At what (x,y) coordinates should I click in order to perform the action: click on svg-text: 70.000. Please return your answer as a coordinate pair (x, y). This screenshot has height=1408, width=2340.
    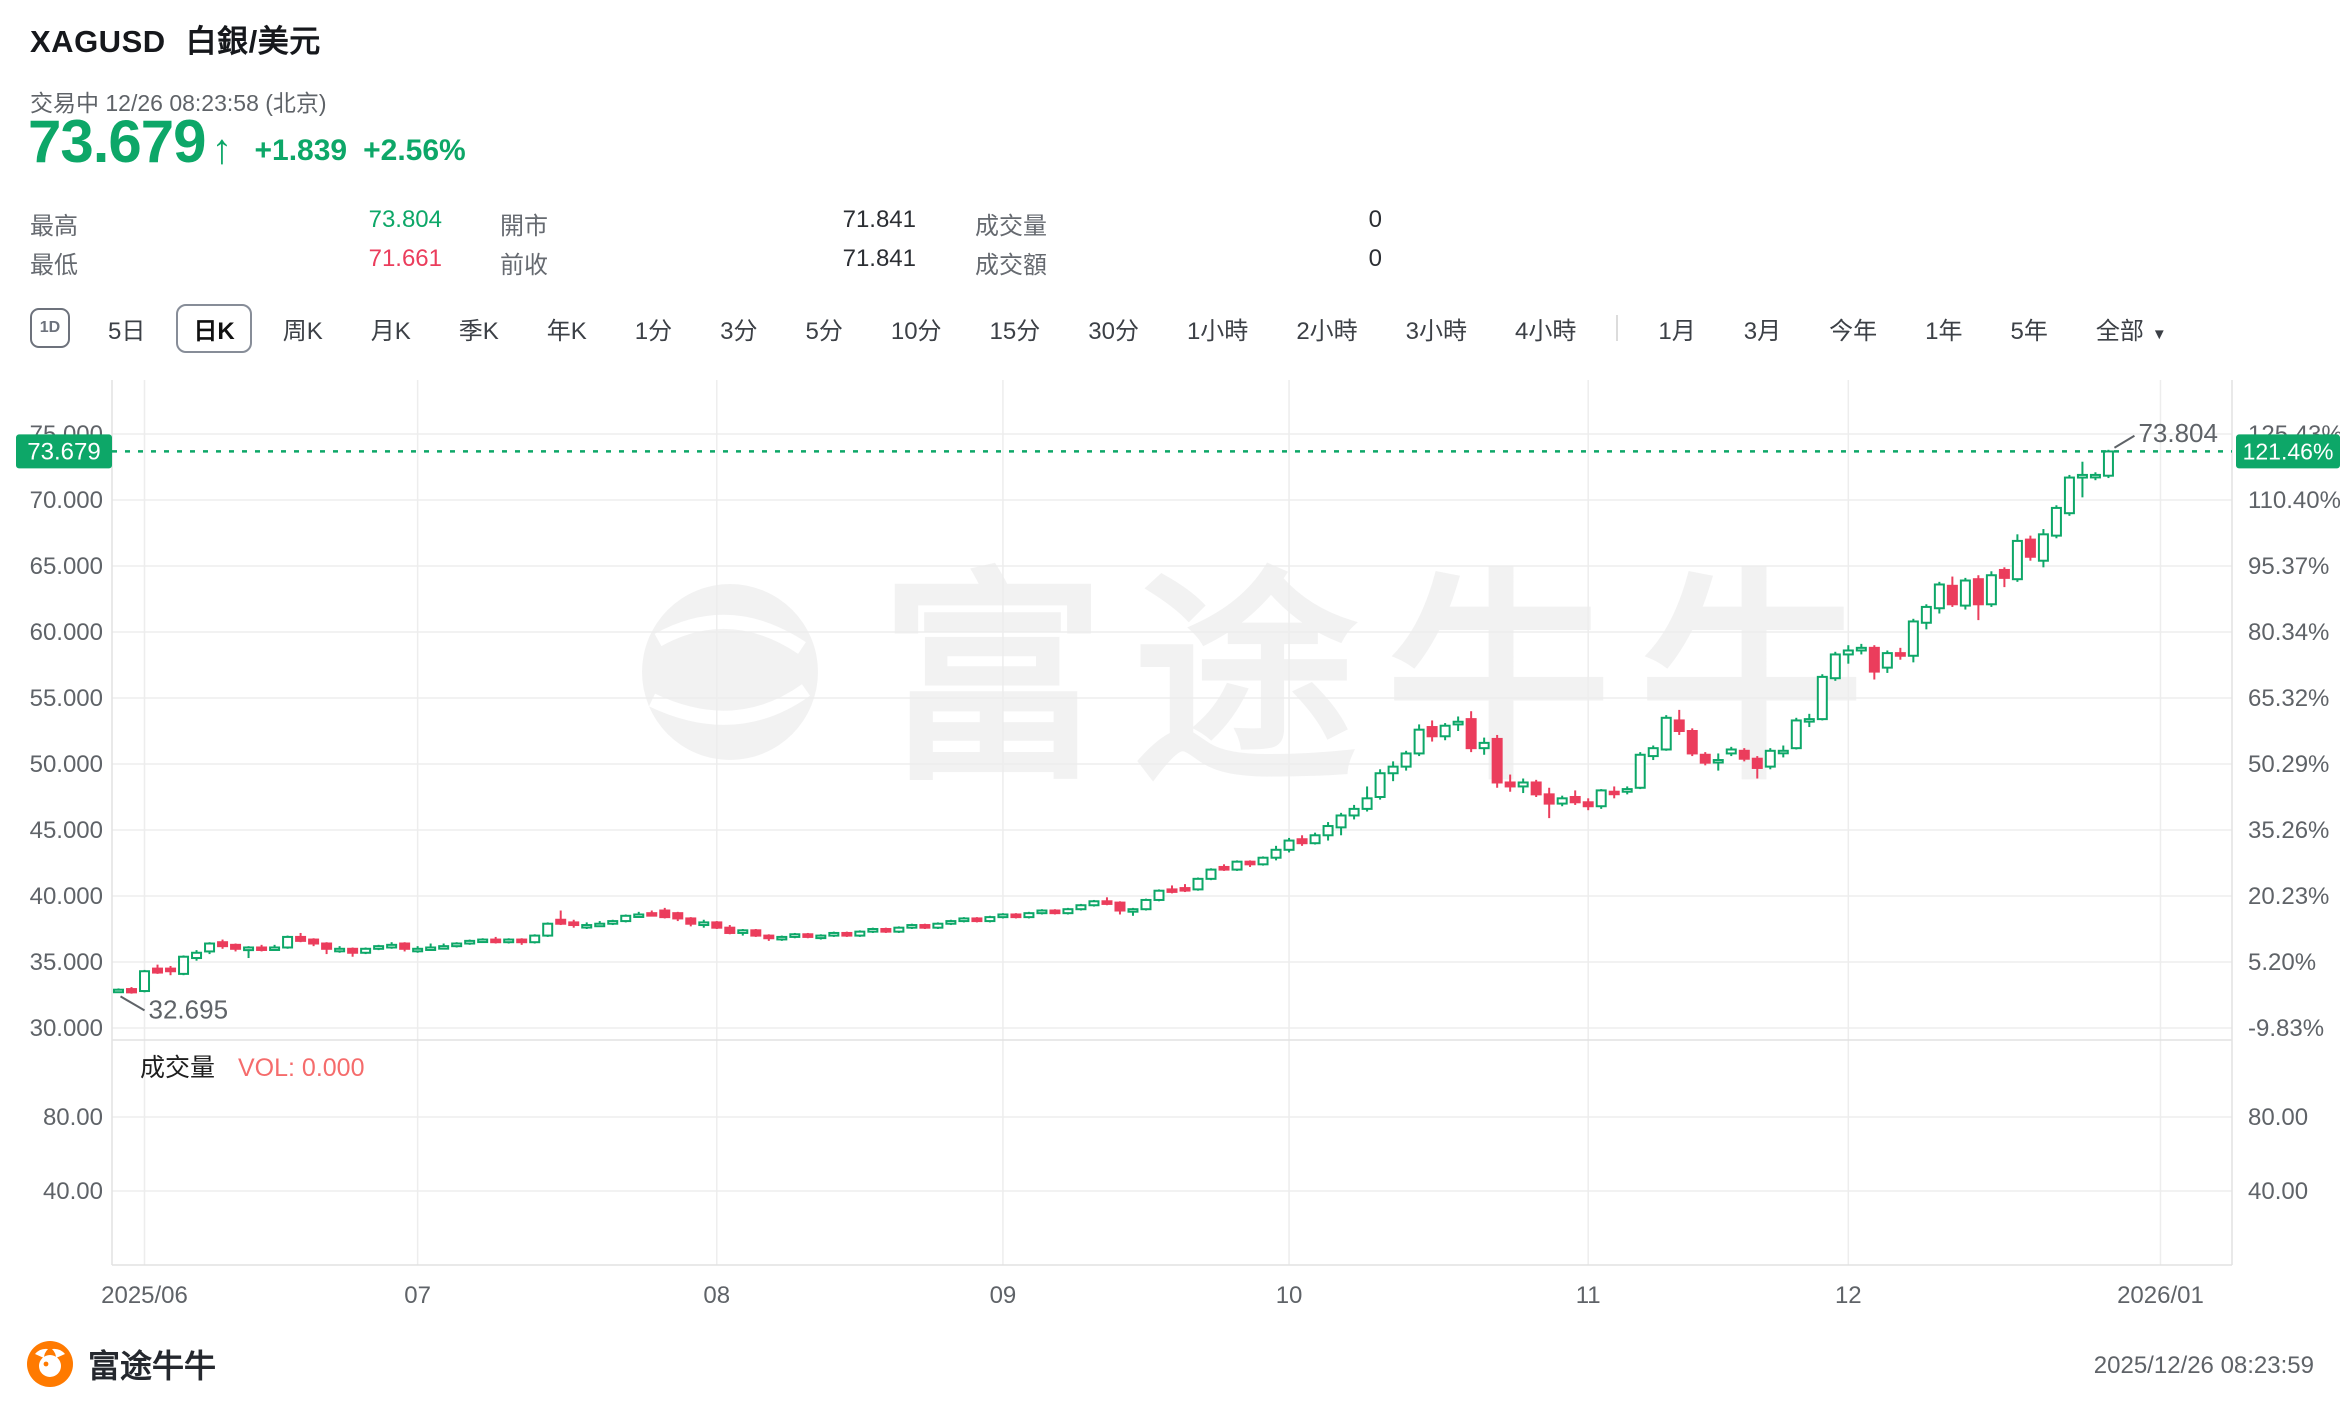
    Looking at the image, I should click on (66, 500).